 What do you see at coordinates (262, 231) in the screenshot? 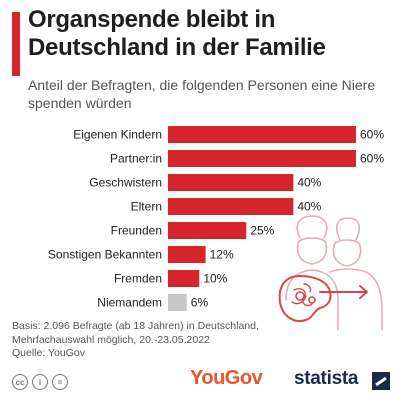
I see `value-label: 25%` at bounding box center [262, 231].